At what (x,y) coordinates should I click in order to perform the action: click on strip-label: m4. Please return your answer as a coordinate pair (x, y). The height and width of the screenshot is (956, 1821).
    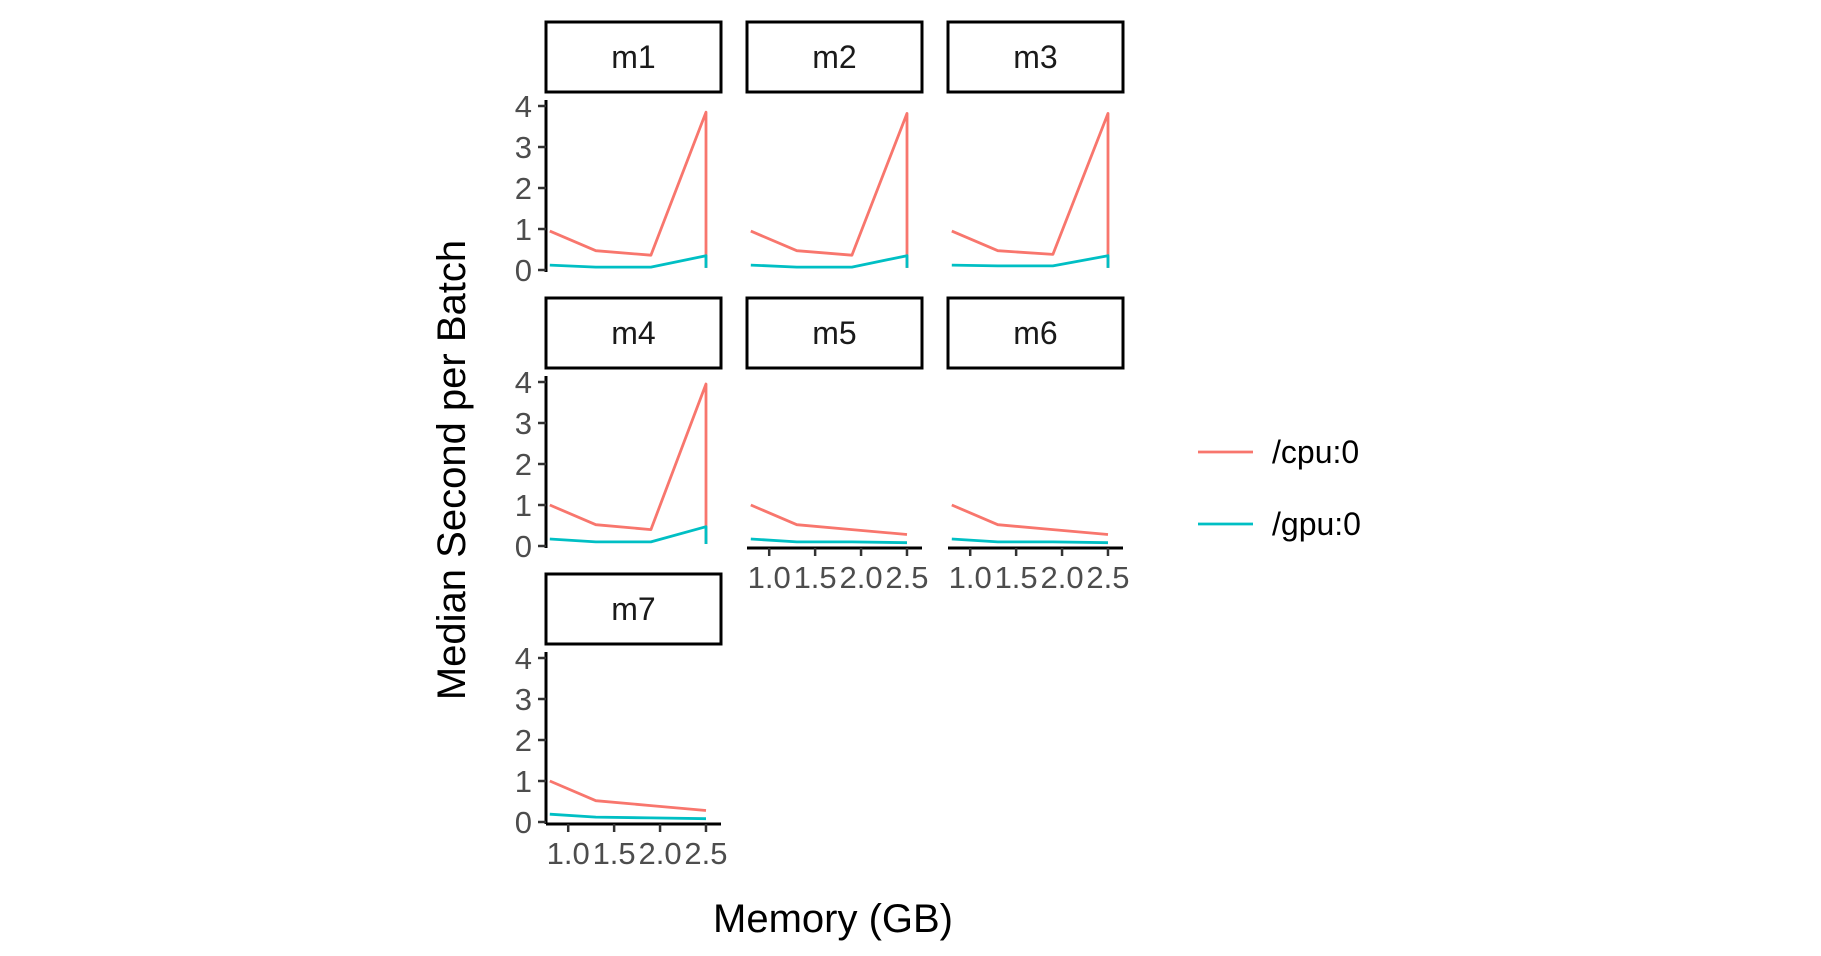
    Looking at the image, I should click on (633, 333).